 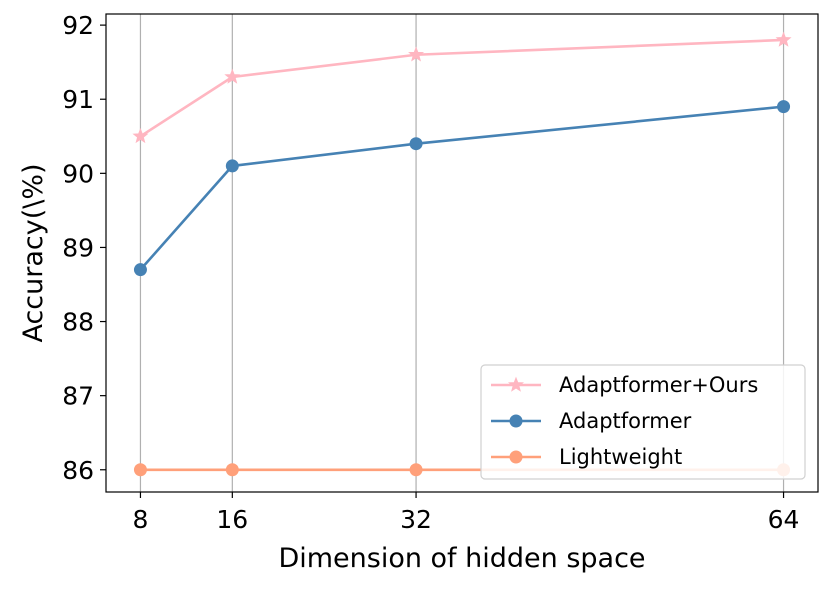 I want to click on legend-box, so click(x=643, y=422).